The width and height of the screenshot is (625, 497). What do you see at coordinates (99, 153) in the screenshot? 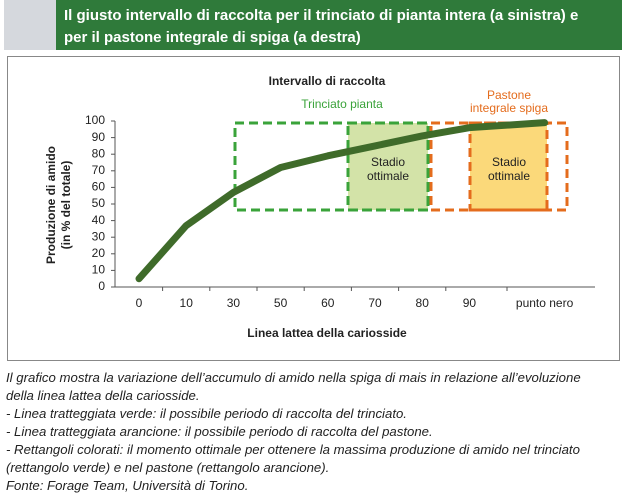
I see `y-tick-label: 80` at bounding box center [99, 153].